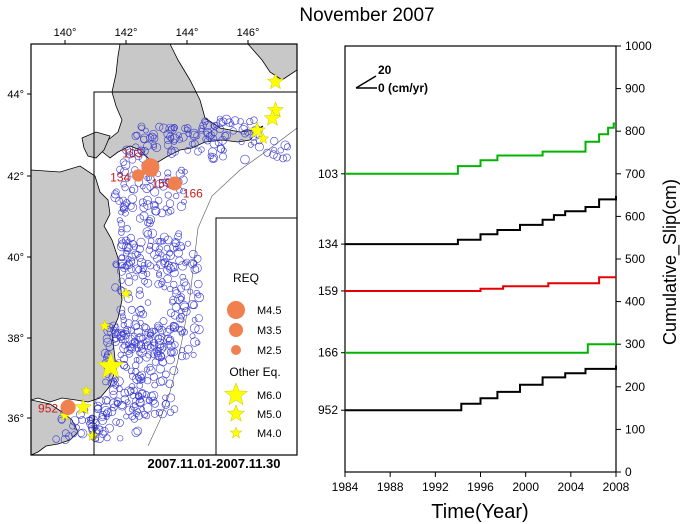  What do you see at coordinates (269, 351) in the screenshot?
I see `legend-req-label: M2.5` at bounding box center [269, 351].